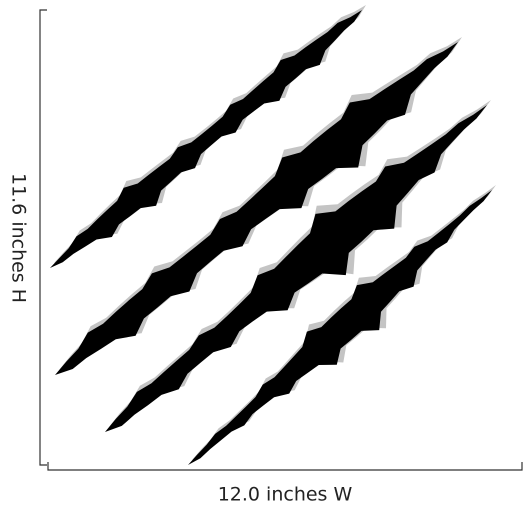 This screenshot has height=514, width=530. Describe the element at coordinates (19, 238) in the screenshot. I see `height-label: 11.6 inches H` at that location.